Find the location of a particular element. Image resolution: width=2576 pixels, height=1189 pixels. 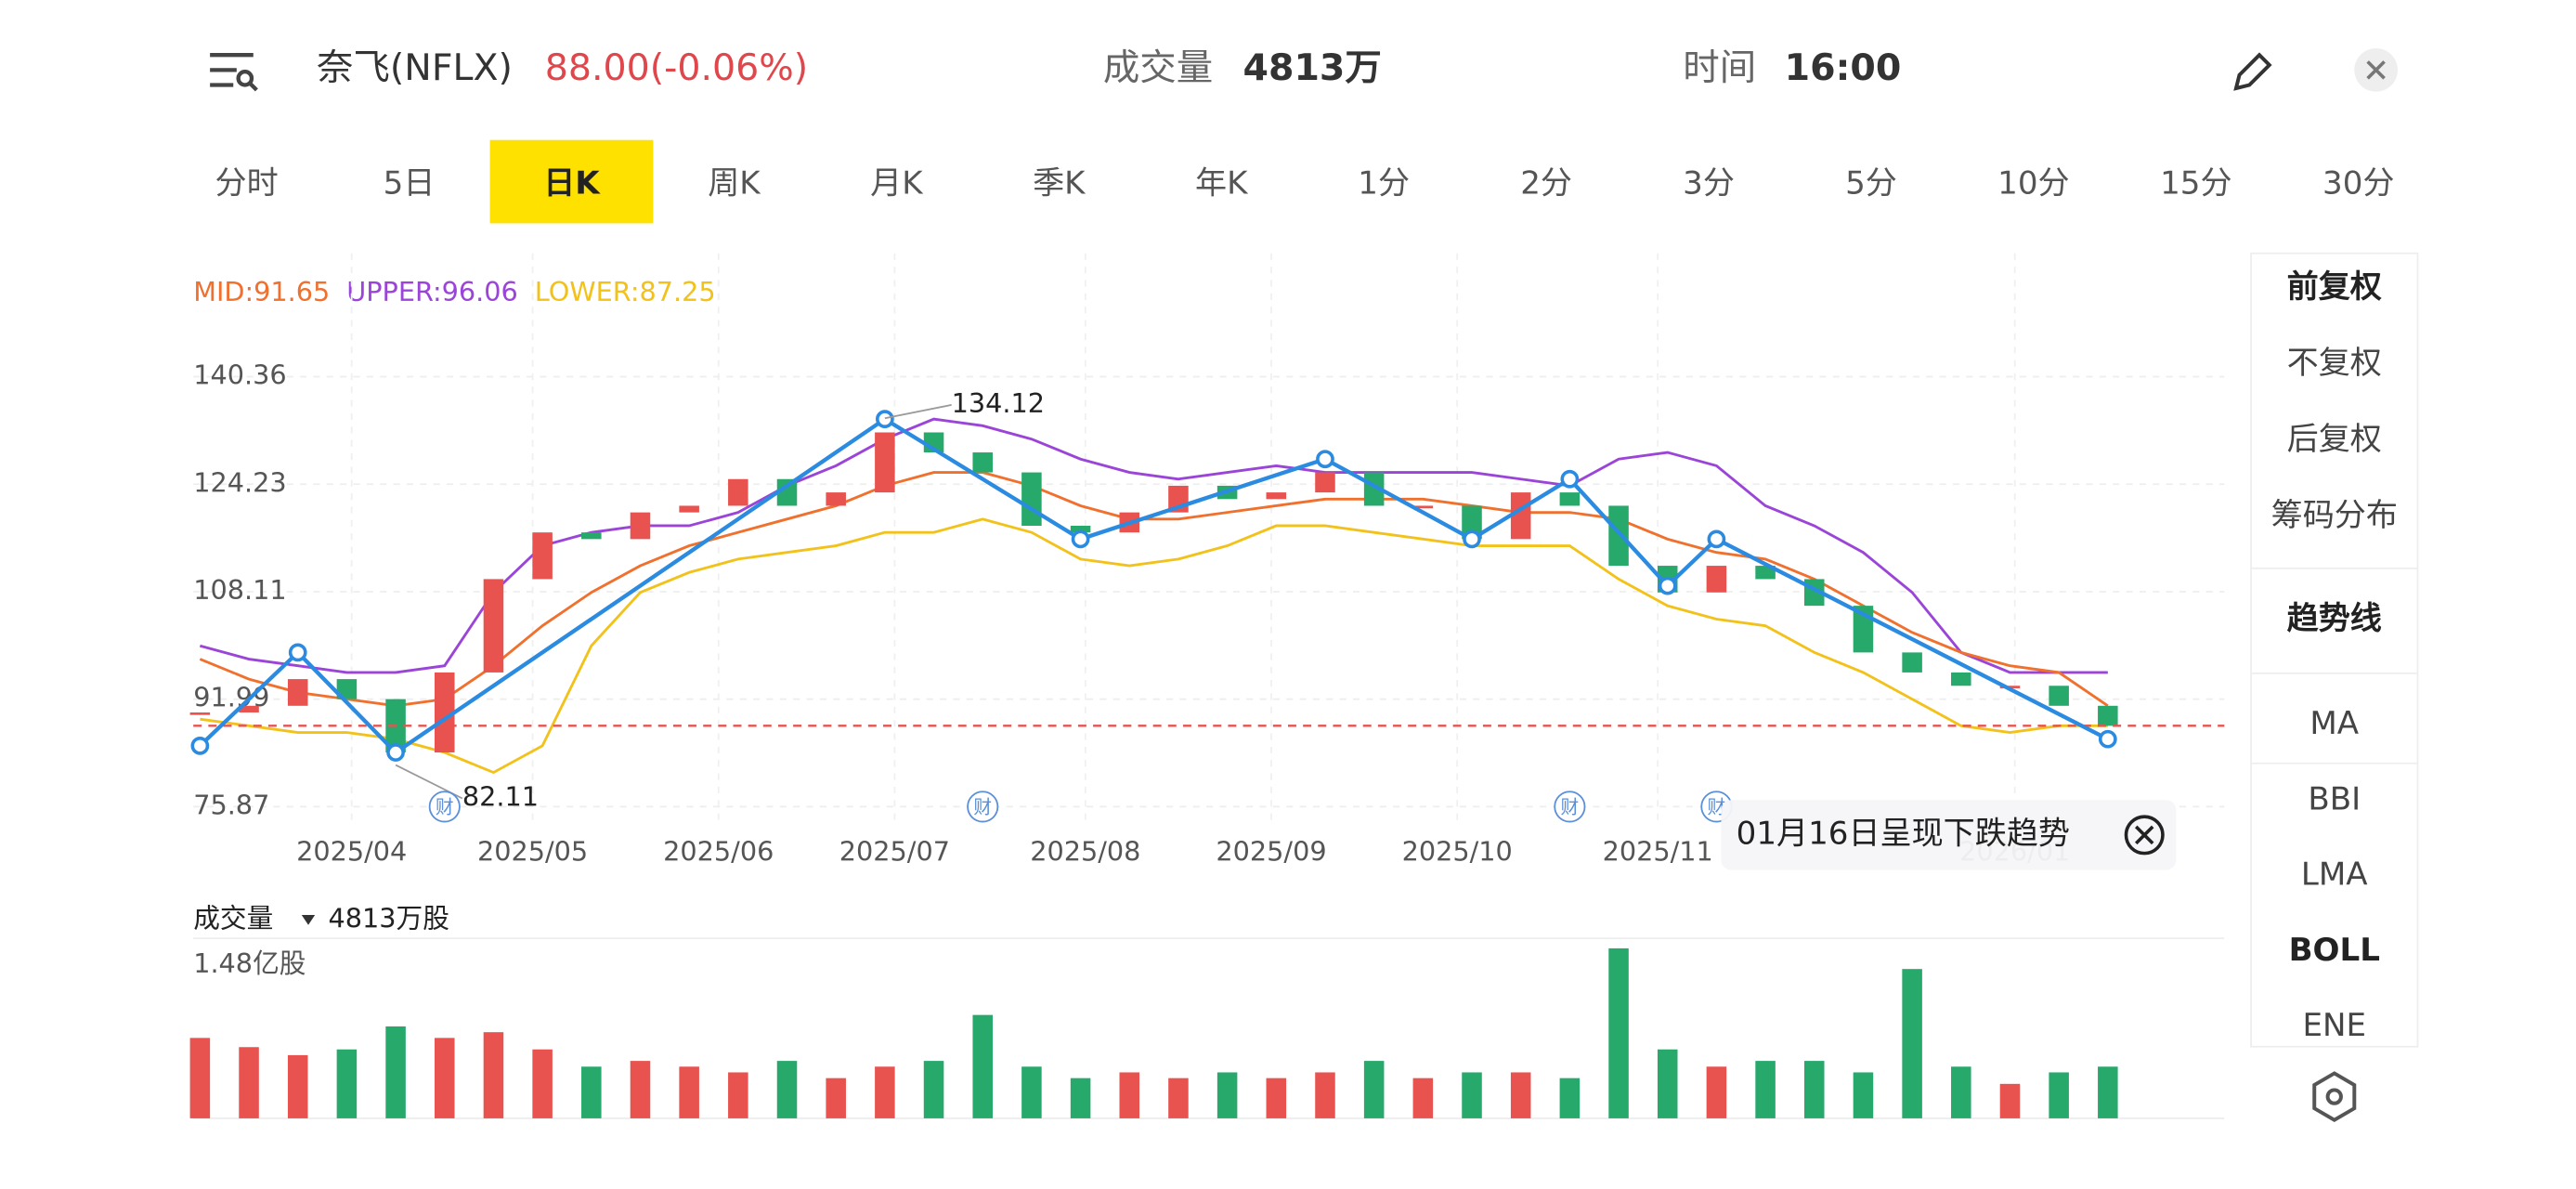

period-tab: 3分 is located at coordinates (1709, 184).